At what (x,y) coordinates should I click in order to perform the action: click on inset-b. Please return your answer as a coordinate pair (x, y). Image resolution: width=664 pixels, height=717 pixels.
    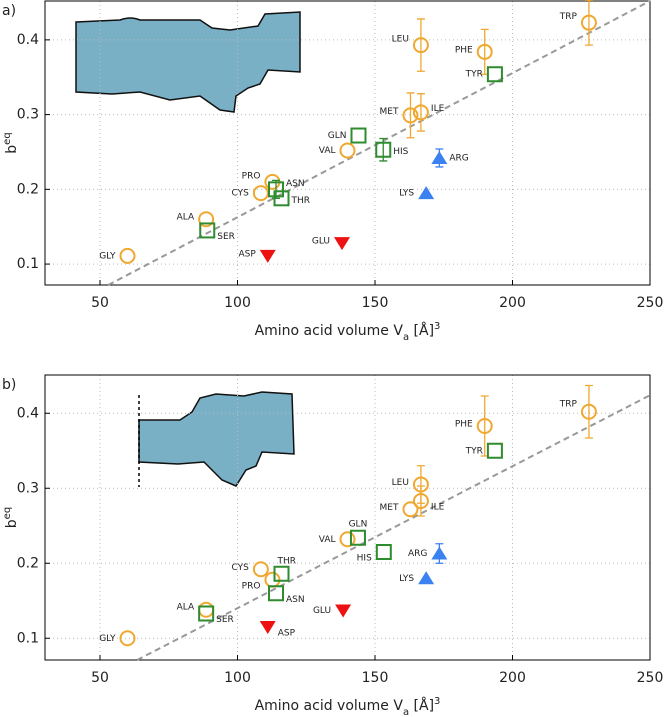
    Looking at the image, I should click on (216, 439).